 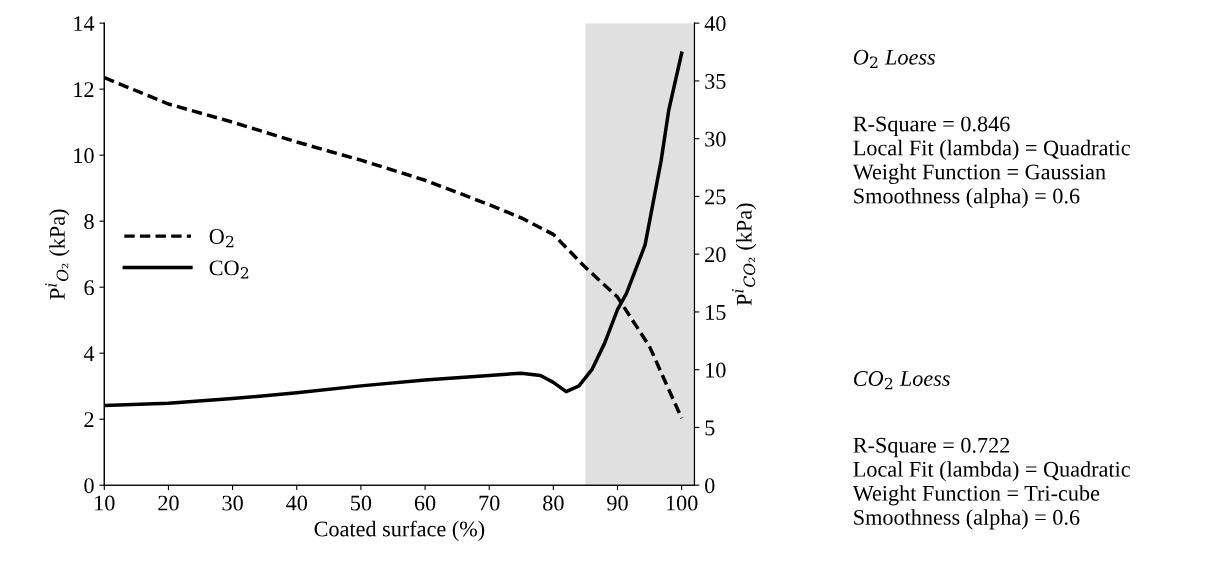 What do you see at coordinates (89, 288) in the screenshot?
I see `y-tick-label: 6` at bounding box center [89, 288].